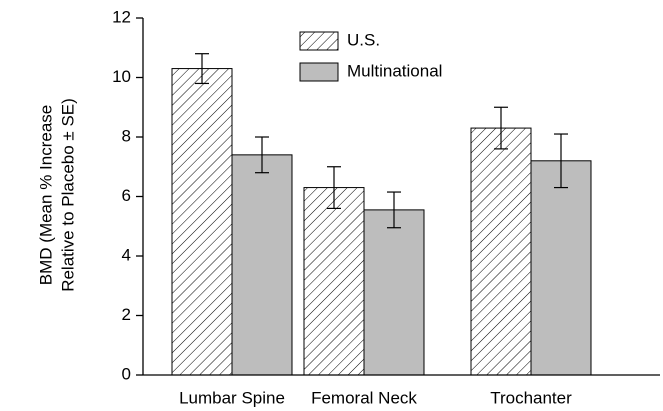 This screenshot has height=411, width=663. I want to click on y-axis-label-line: Relative to Placebo ± SE), so click(67, 195).